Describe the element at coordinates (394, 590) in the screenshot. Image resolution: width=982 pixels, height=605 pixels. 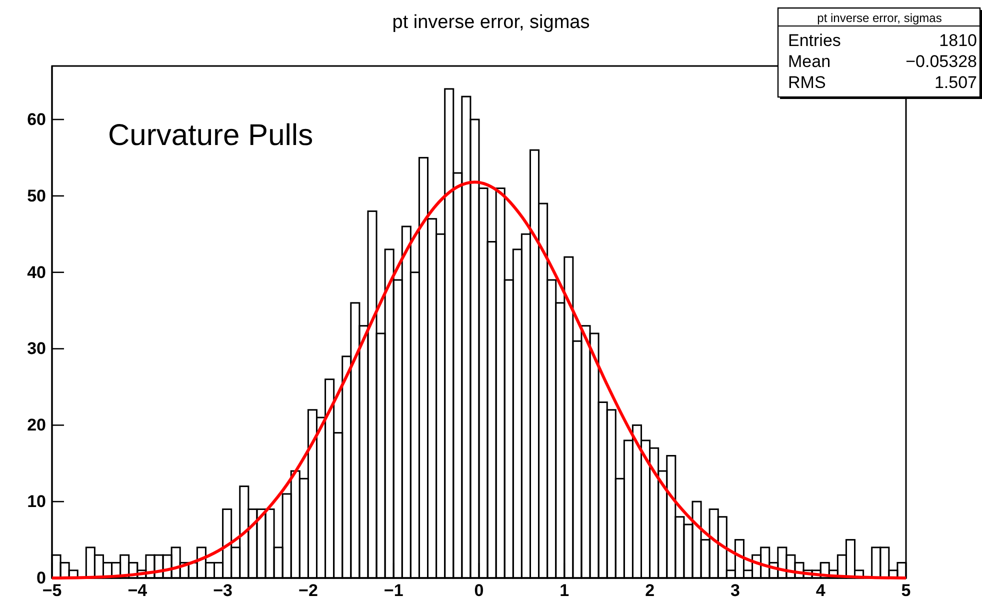
I see `x-tick-label: −1` at that location.